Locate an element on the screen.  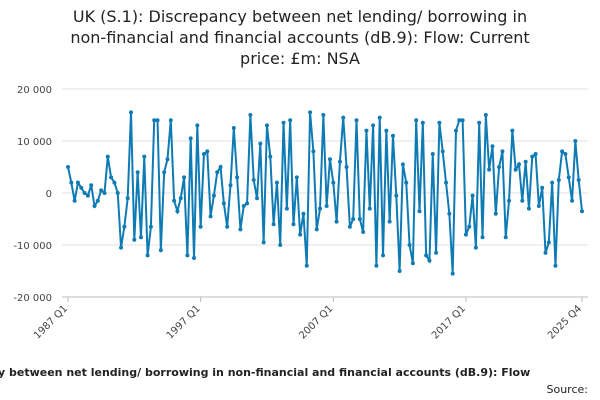
y-tick-label: 20 000 is located at coordinates (34, 90).